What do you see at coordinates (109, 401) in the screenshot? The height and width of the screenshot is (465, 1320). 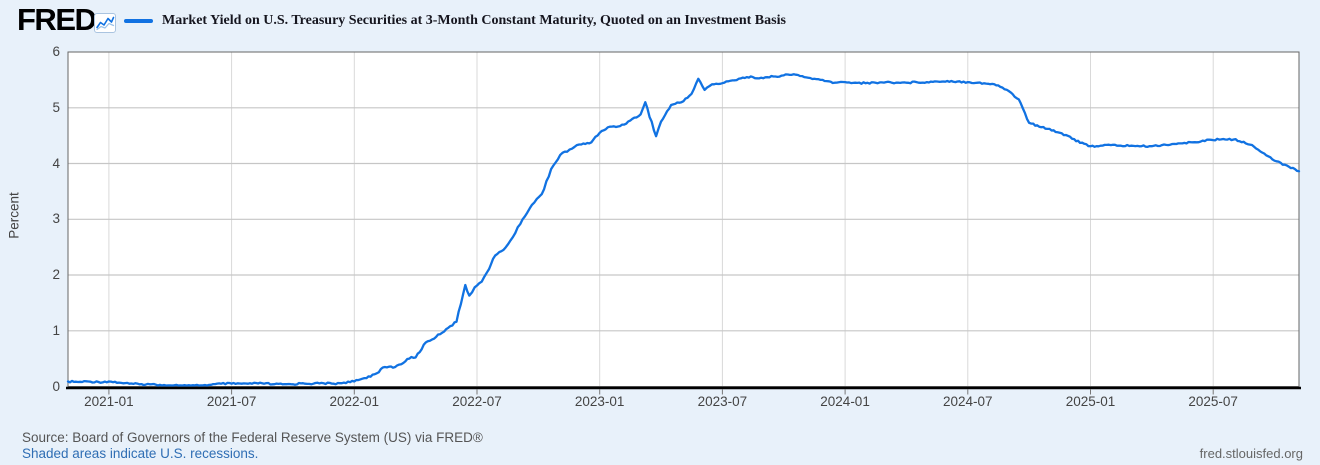 I see `x-tick-label: 2021-01` at bounding box center [109, 401].